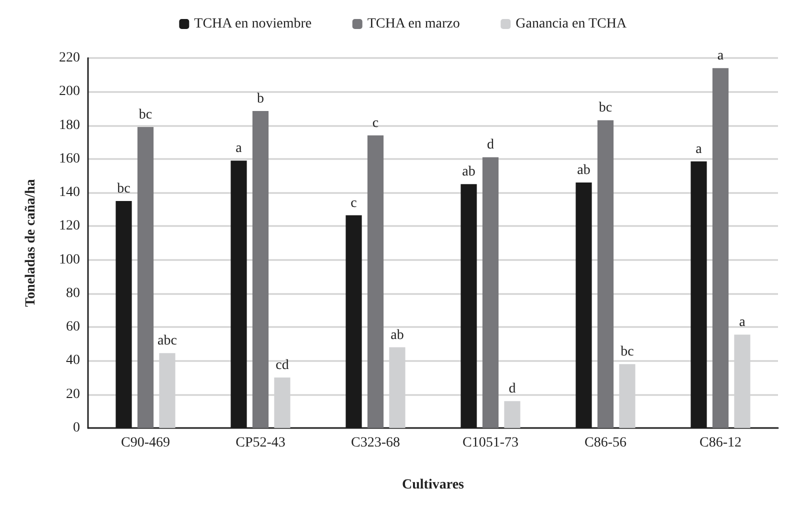 The width and height of the screenshot is (809, 529). Describe the element at coordinates (69, 226) in the screenshot. I see `y-tick-label: 120` at that location.